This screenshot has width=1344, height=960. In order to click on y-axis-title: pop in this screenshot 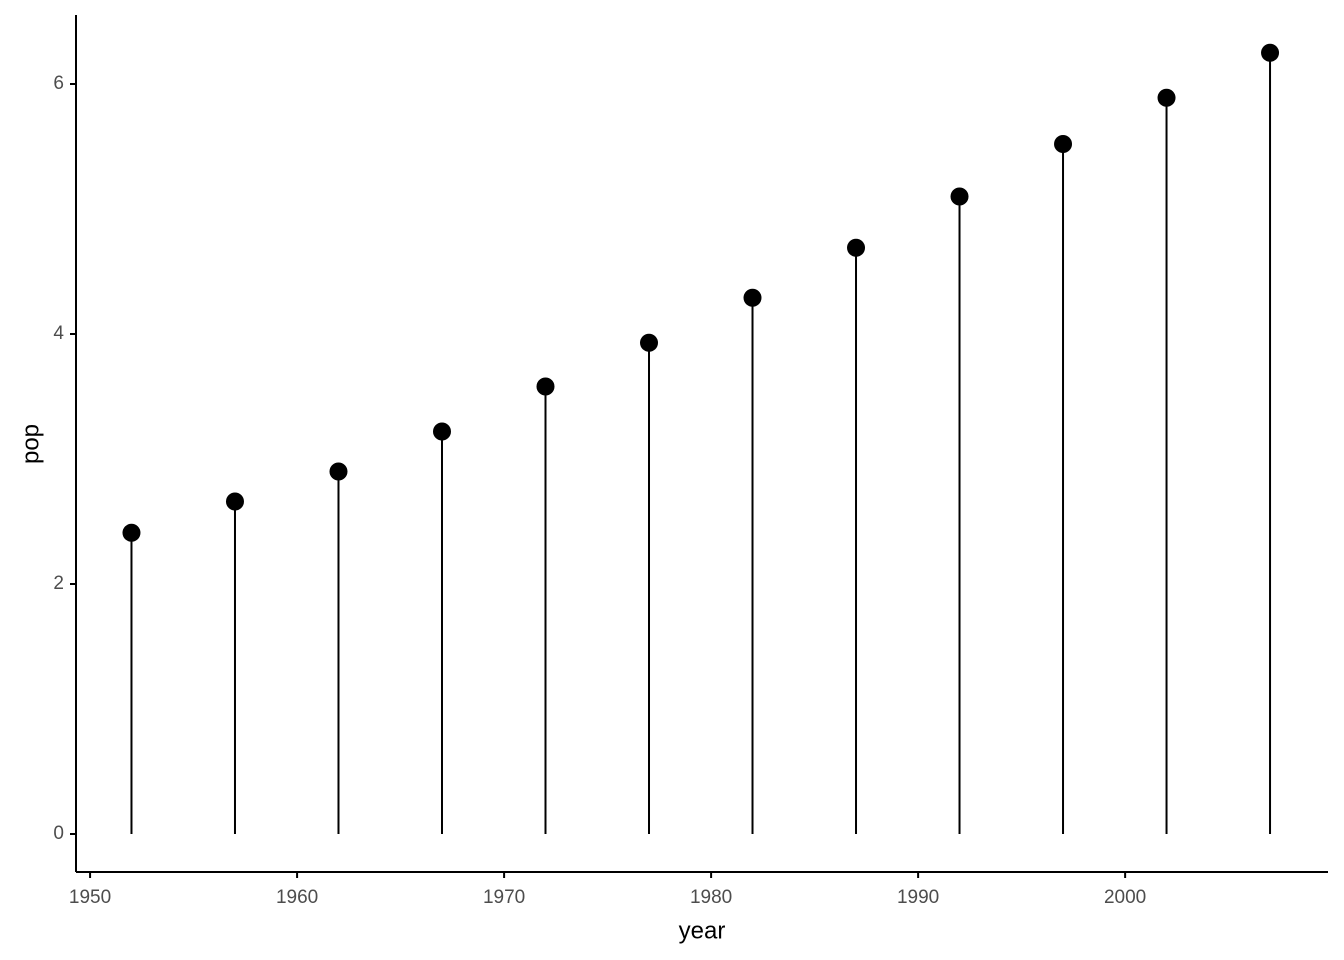, I will do `click(30, 444)`.